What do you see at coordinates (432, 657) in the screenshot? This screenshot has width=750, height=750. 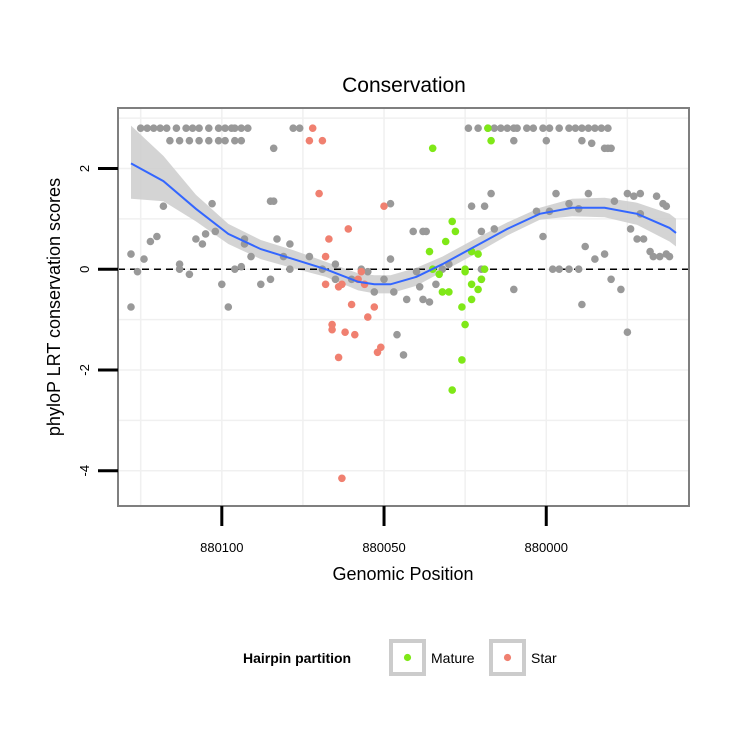 I see `legend-entry-mature: Mature` at bounding box center [432, 657].